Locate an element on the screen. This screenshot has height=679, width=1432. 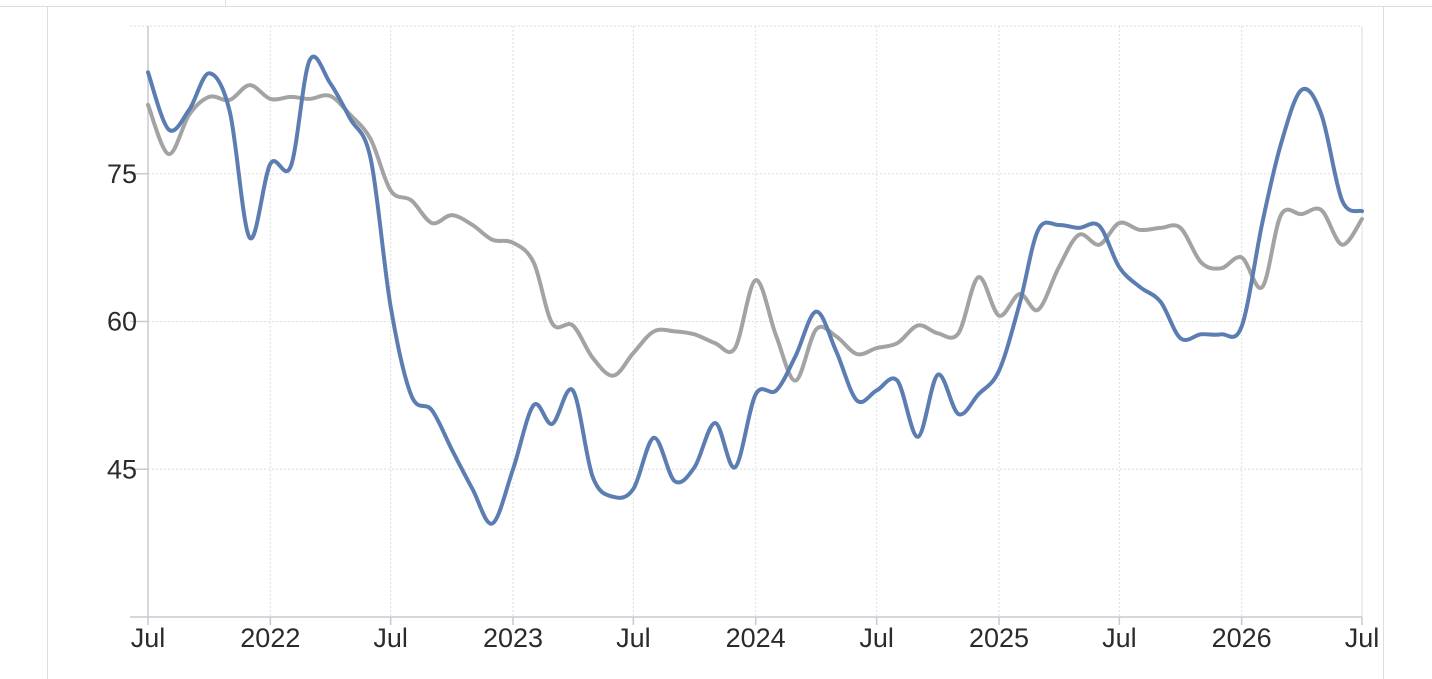
x-tick-label: 2025 is located at coordinates (999, 638).